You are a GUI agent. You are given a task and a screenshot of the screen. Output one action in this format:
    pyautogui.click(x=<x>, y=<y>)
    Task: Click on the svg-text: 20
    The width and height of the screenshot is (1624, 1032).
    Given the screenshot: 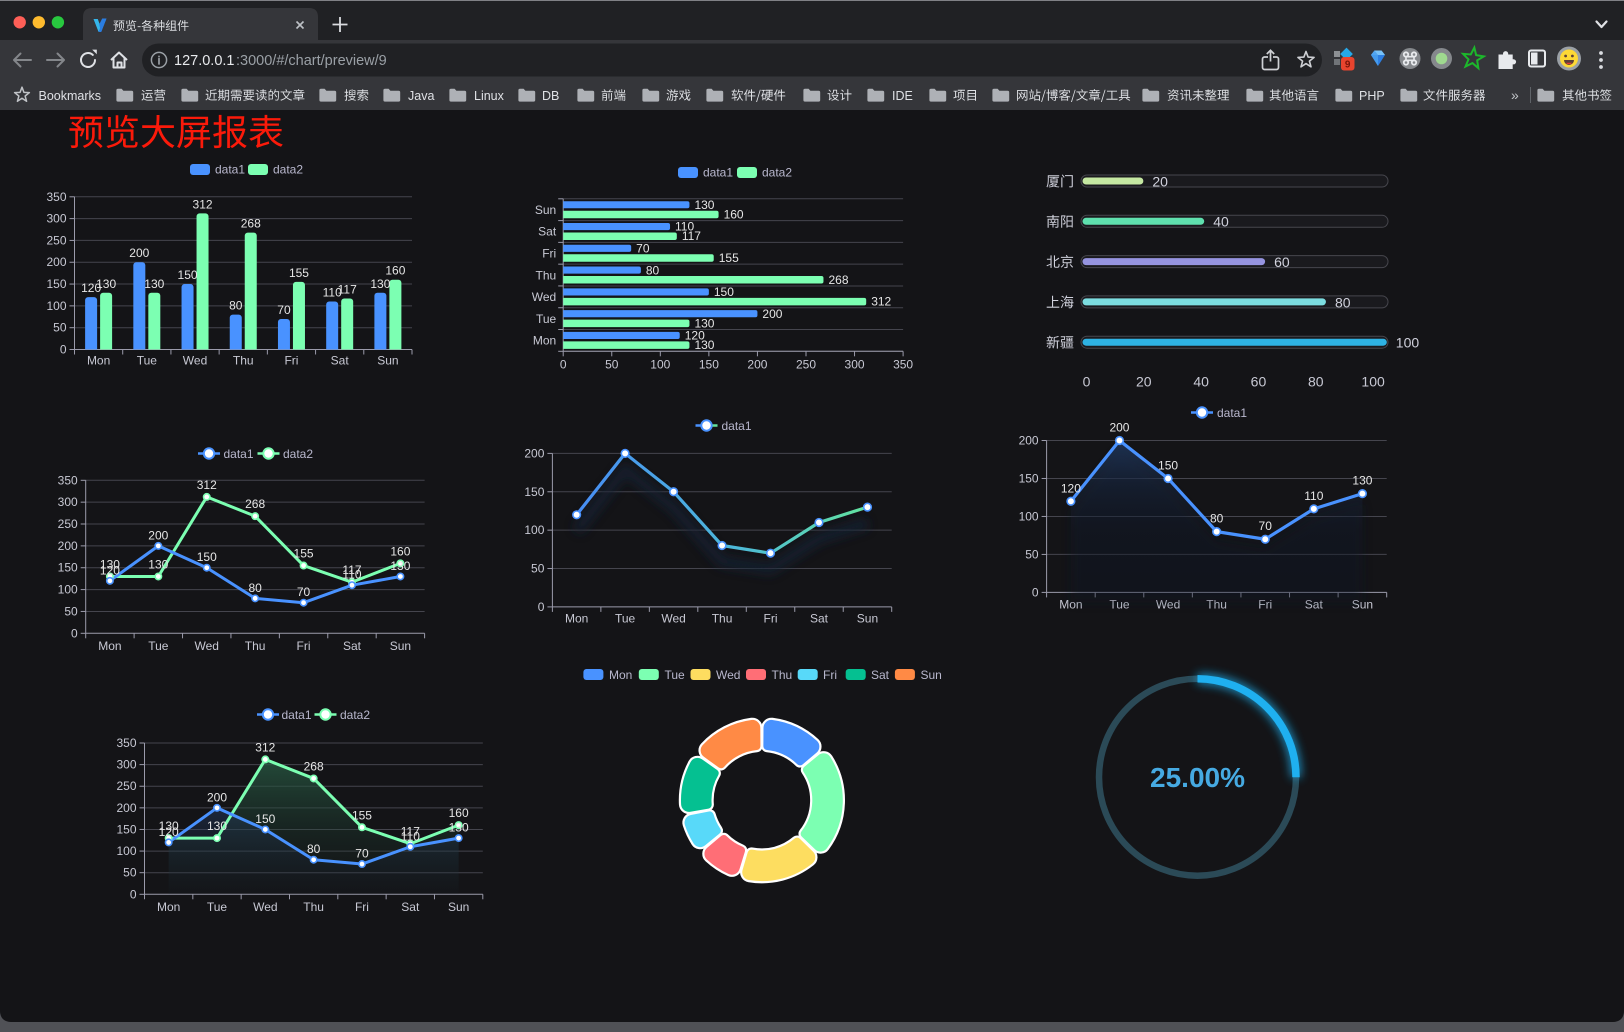 What is the action you would take?
    pyautogui.click(x=1144, y=382)
    